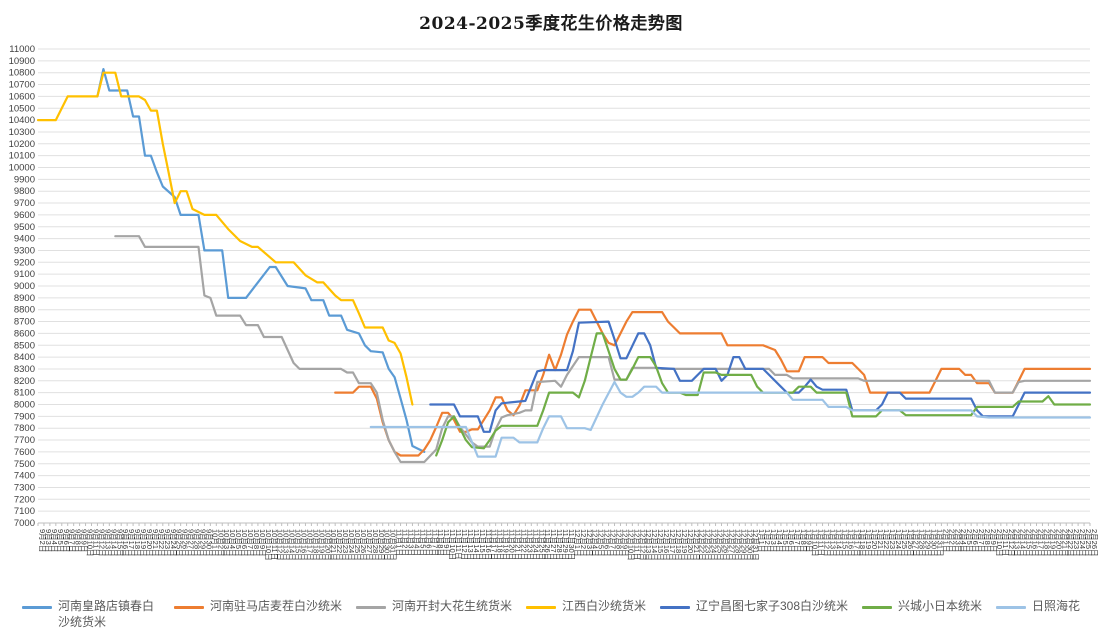 This screenshot has height=632, width=1102. What do you see at coordinates (910, 543) in the screenshot?
I see `x-axis-label: 1月26日` at bounding box center [910, 543].